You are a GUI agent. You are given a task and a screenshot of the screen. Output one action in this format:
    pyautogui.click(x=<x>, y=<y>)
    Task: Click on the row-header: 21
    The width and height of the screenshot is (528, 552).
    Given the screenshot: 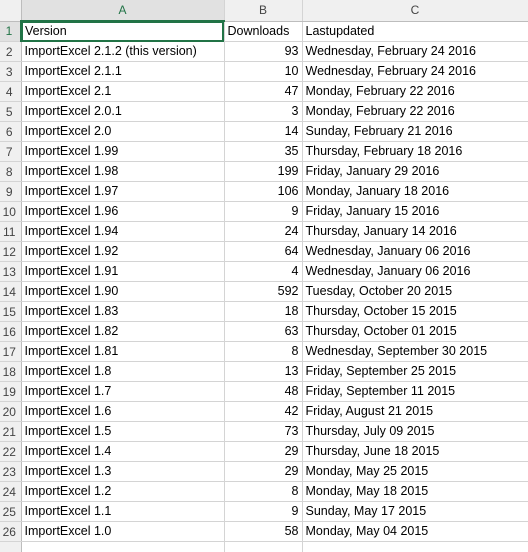 What is the action you would take?
    pyautogui.click(x=11, y=431)
    